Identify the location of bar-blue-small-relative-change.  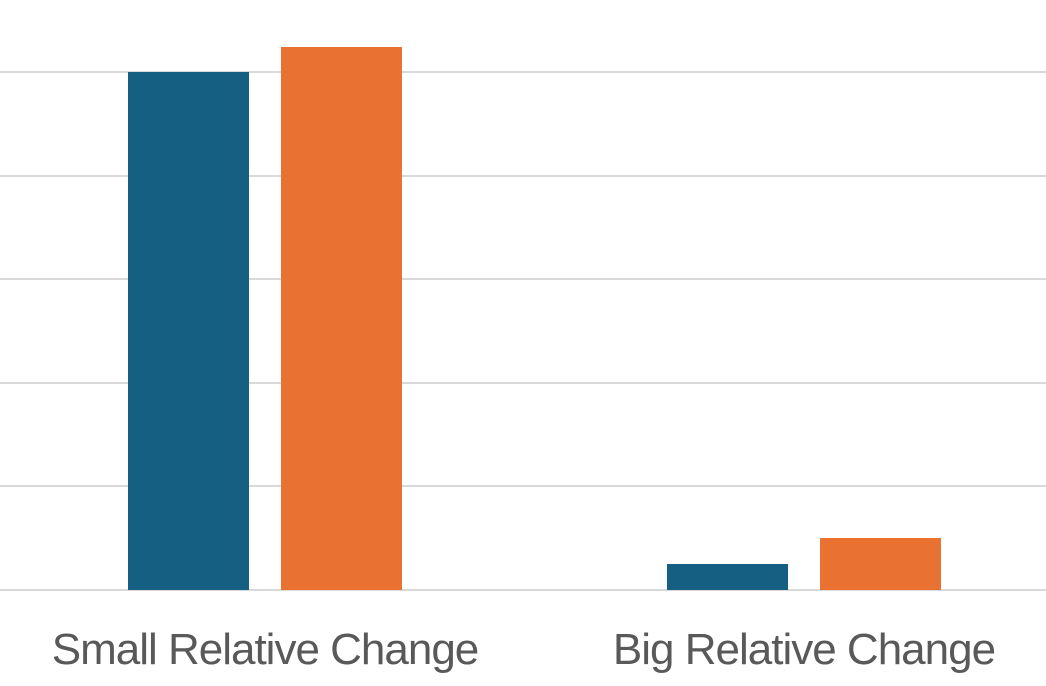
(188, 331).